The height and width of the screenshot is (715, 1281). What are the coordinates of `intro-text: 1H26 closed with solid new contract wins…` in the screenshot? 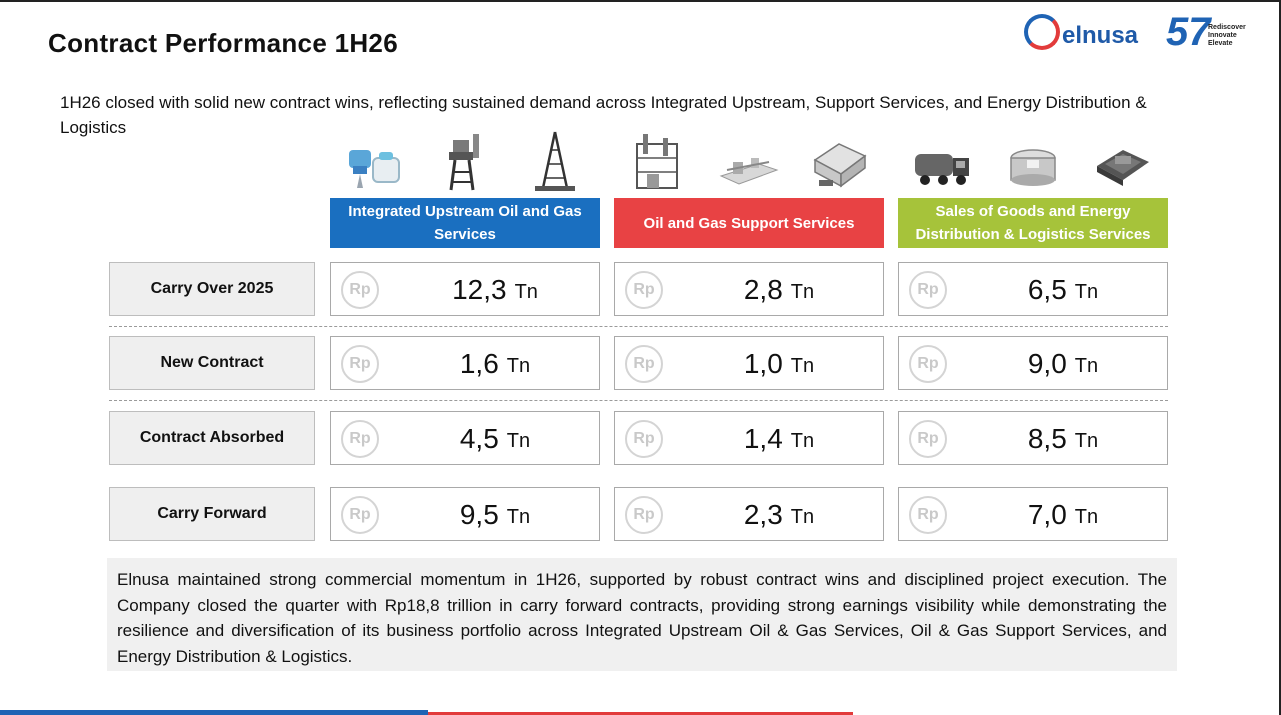 It's located at (603, 115).